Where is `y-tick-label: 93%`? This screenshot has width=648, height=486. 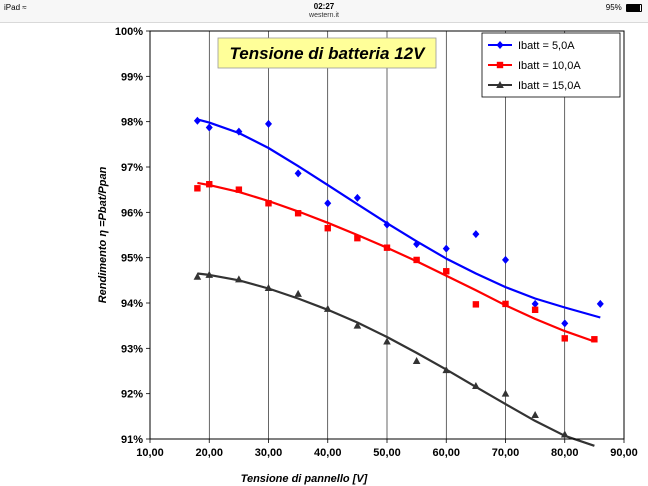 y-tick-label: 93% is located at coordinates (132, 349).